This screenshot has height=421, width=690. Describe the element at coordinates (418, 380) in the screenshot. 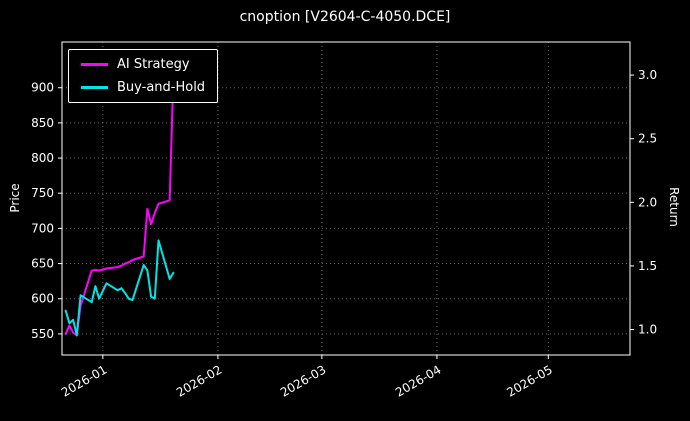

I see `x-tick-label: 2026-04` at that location.